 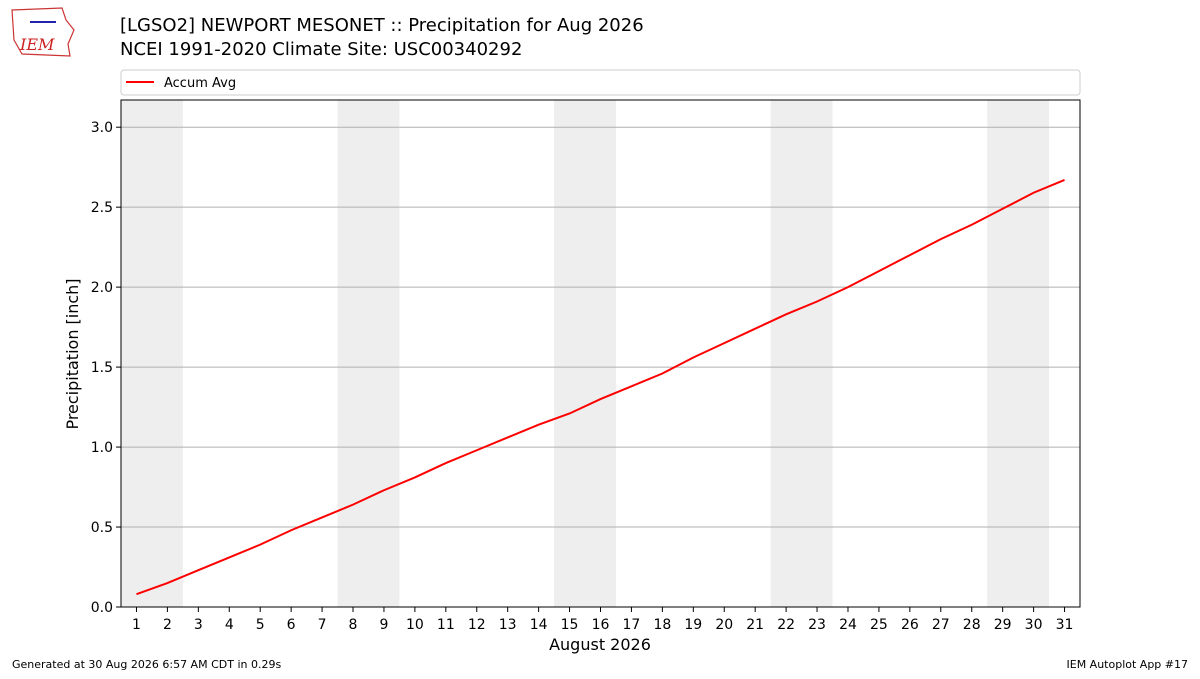 What do you see at coordinates (353, 625) in the screenshot?
I see `x-tick-label: 8` at bounding box center [353, 625].